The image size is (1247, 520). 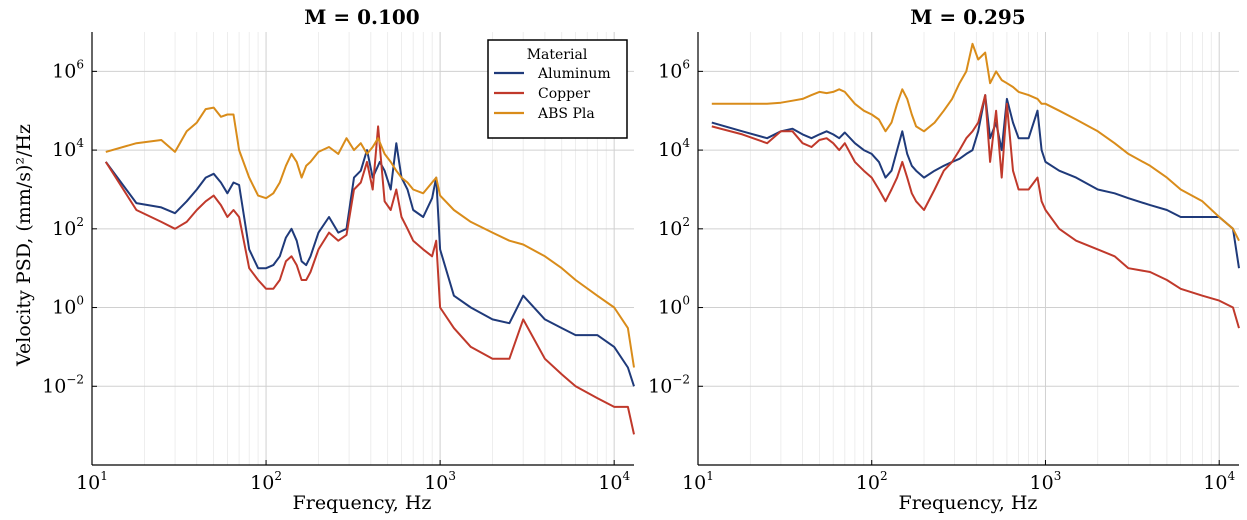 I want to click on legend-frame, so click(x=557, y=89).